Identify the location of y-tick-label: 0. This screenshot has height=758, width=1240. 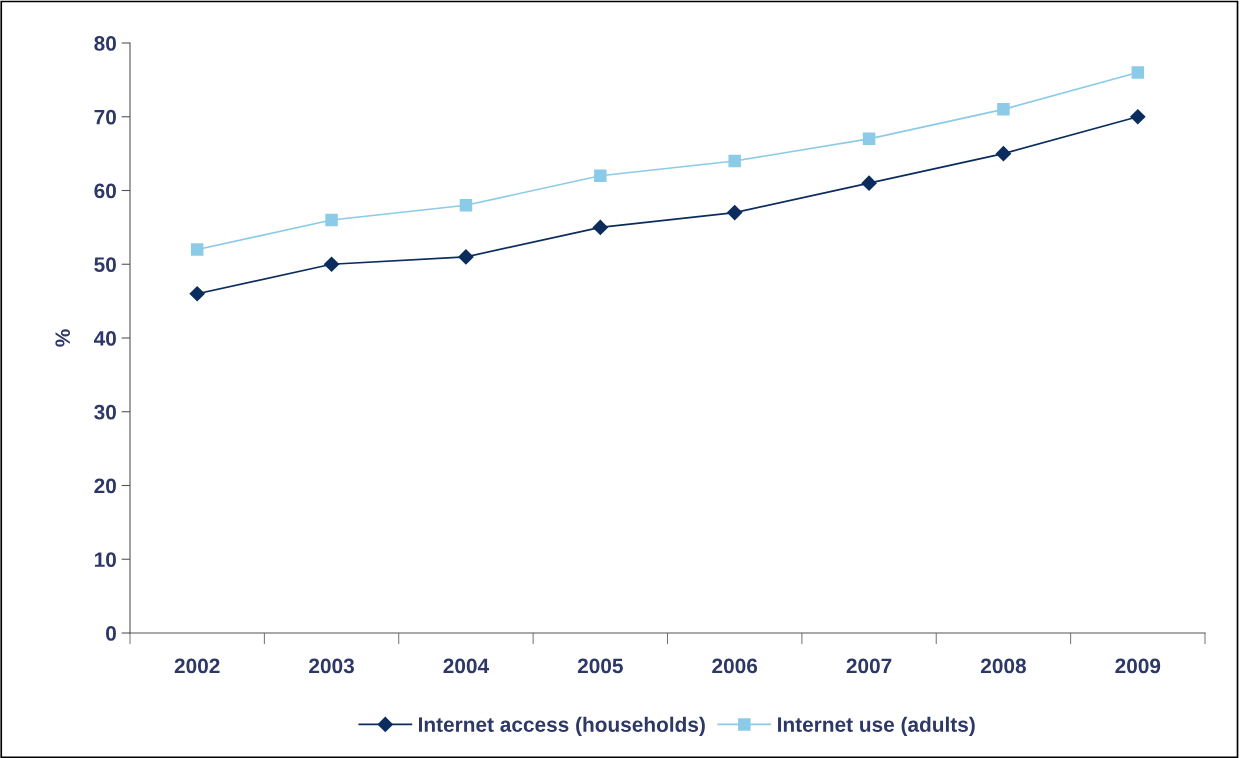
(111, 633).